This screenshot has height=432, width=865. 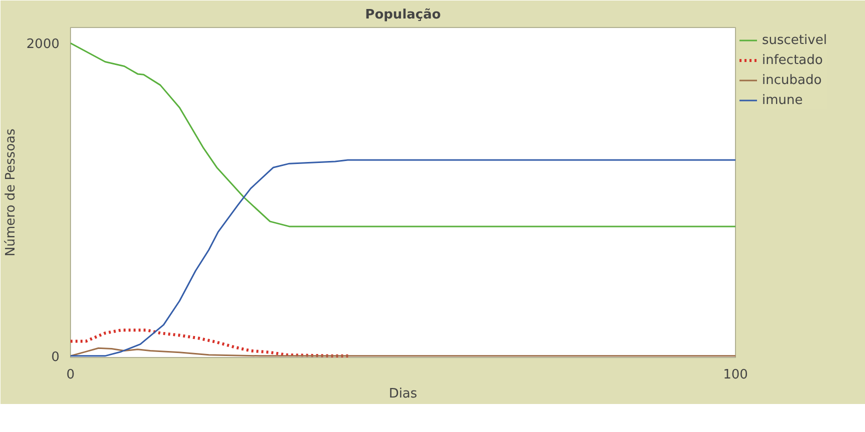 What do you see at coordinates (735, 375) in the screenshot?
I see `x-tick-label: 100` at bounding box center [735, 375].